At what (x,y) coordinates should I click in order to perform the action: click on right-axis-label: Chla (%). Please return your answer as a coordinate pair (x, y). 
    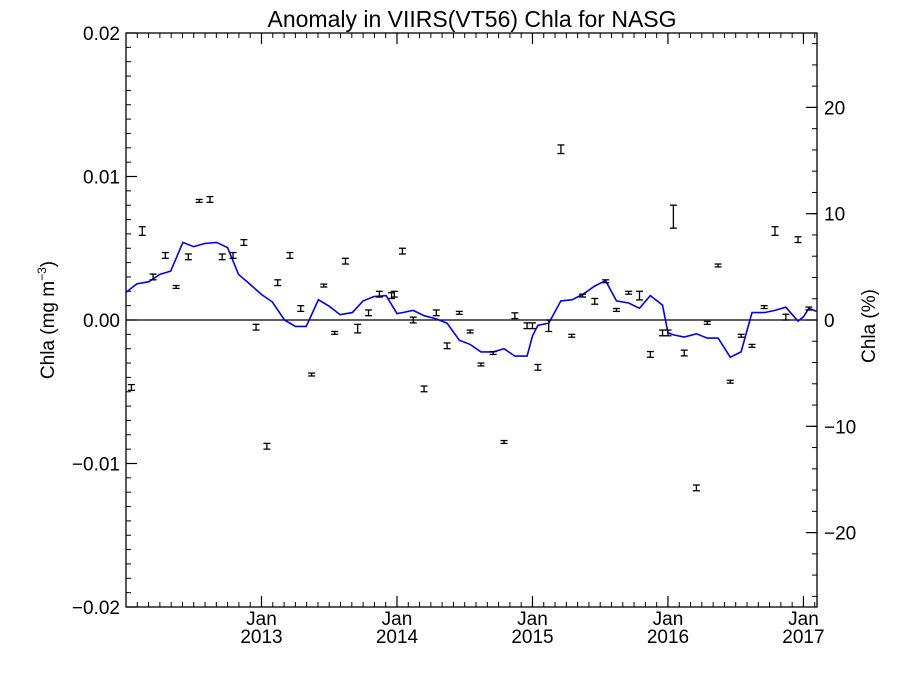
    Looking at the image, I should click on (869, 326).